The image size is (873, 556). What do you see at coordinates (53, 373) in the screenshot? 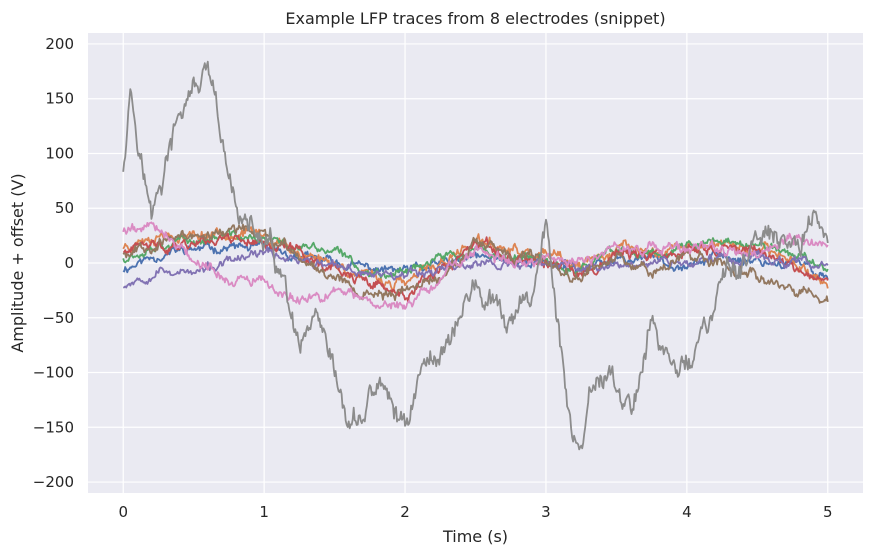
I see `y-tick-label: −100` at bounding box center [53, 373].